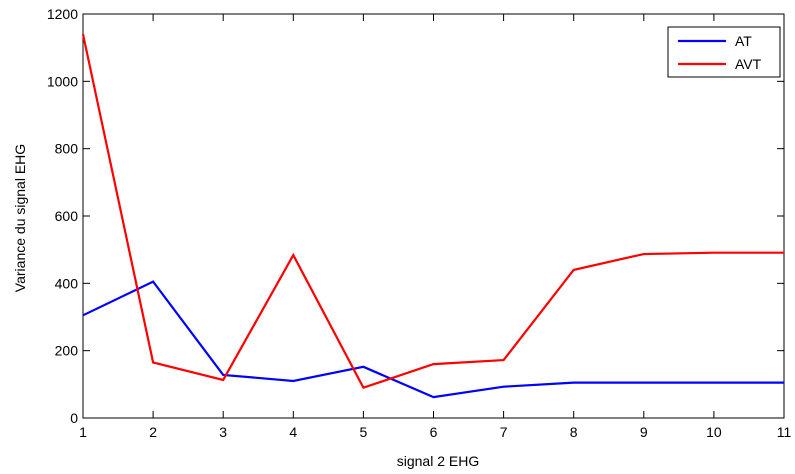 The image size is (795, 474). I want to click on x-tick-label: 7, so click(504, 432).